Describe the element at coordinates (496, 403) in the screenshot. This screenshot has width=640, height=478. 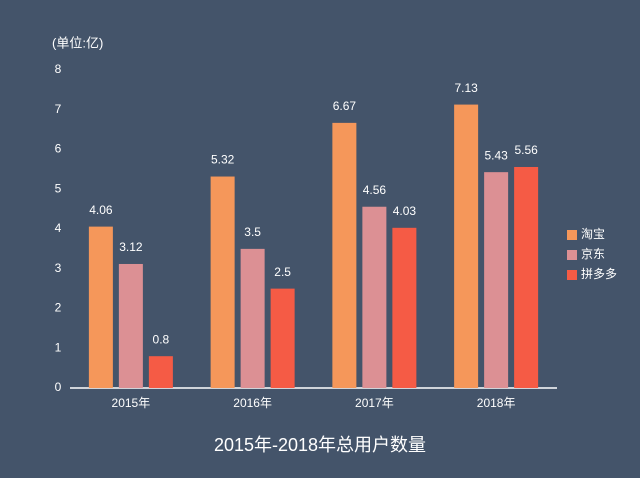
I see `x-tick-label: 2018年` at that location.